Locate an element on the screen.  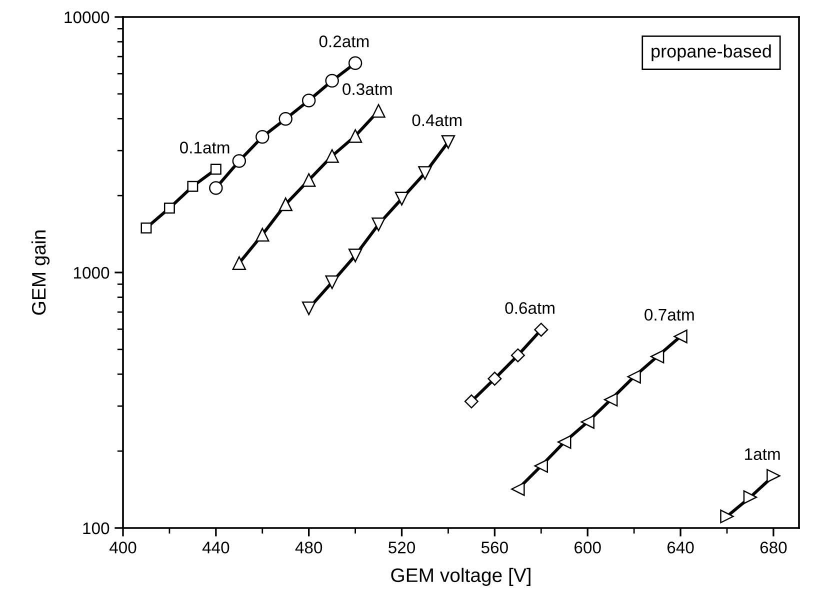
x-tick-label: 560 is located at coordinates (494, 548).